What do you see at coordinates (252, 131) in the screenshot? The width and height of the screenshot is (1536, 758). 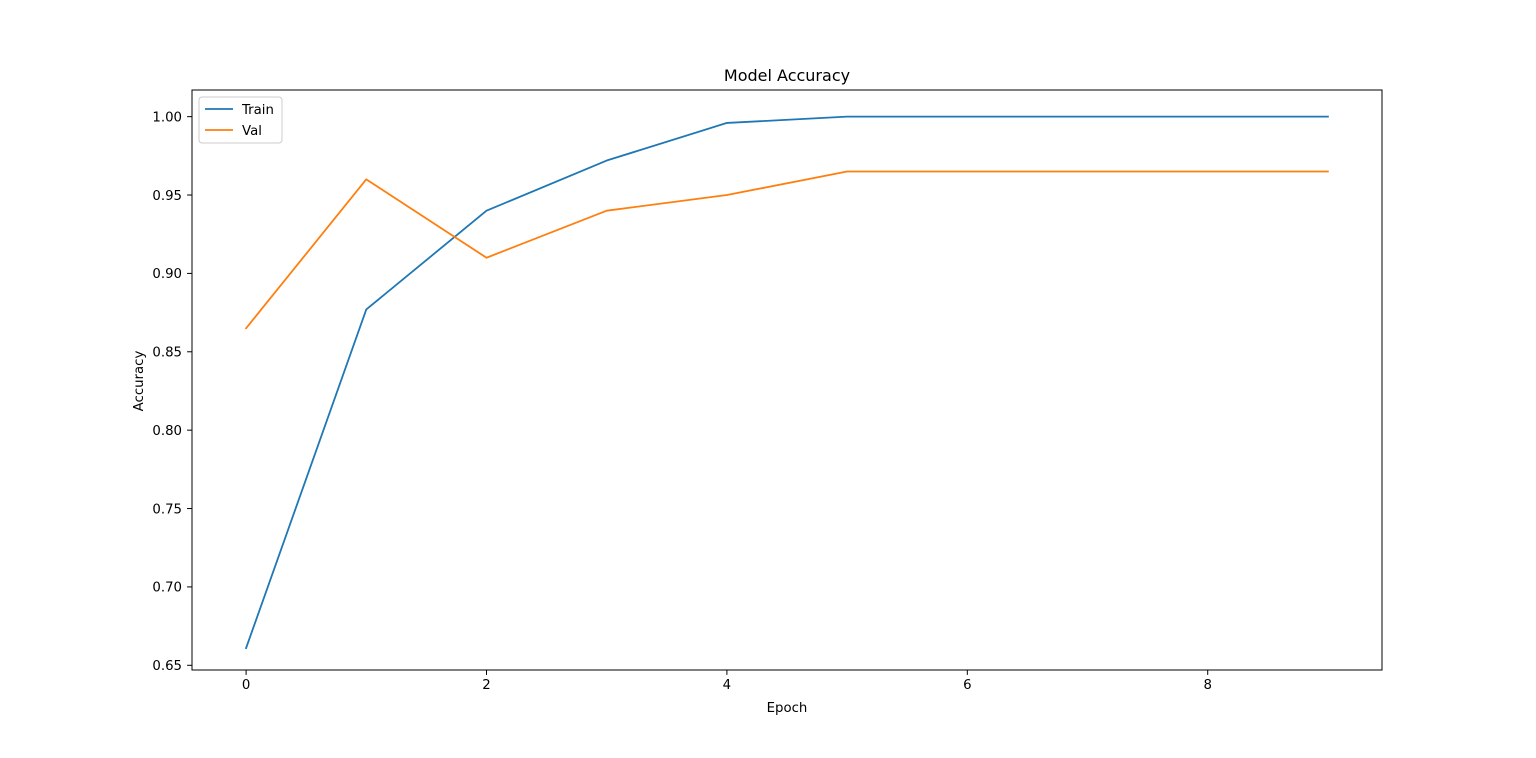 I see `legend-label-val: Val` at bounding box center [252, 131].